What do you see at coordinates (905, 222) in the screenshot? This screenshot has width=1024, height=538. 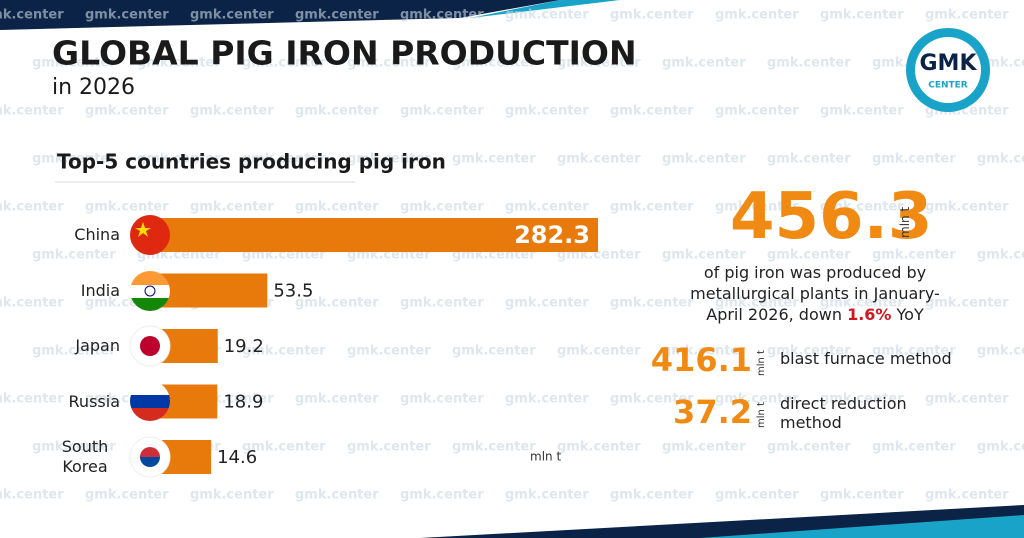 I see `total-unit: mln t` at bounding box center [905, 222].